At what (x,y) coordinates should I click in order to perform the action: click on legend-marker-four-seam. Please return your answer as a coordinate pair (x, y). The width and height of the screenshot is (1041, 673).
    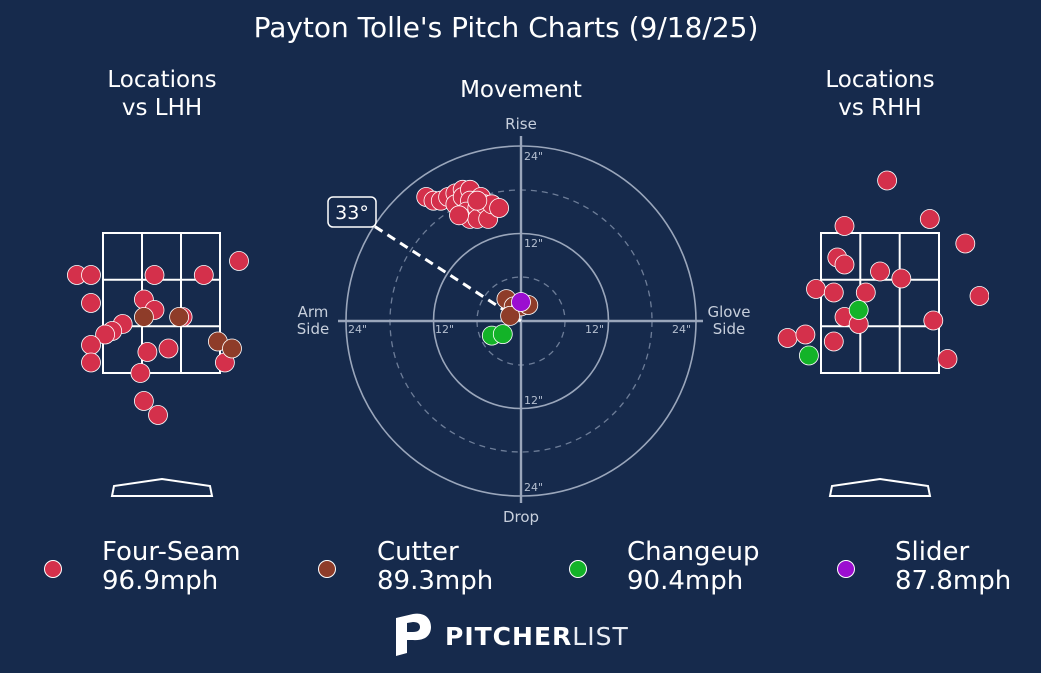
    Looking at the image, I should click on (53, 569).